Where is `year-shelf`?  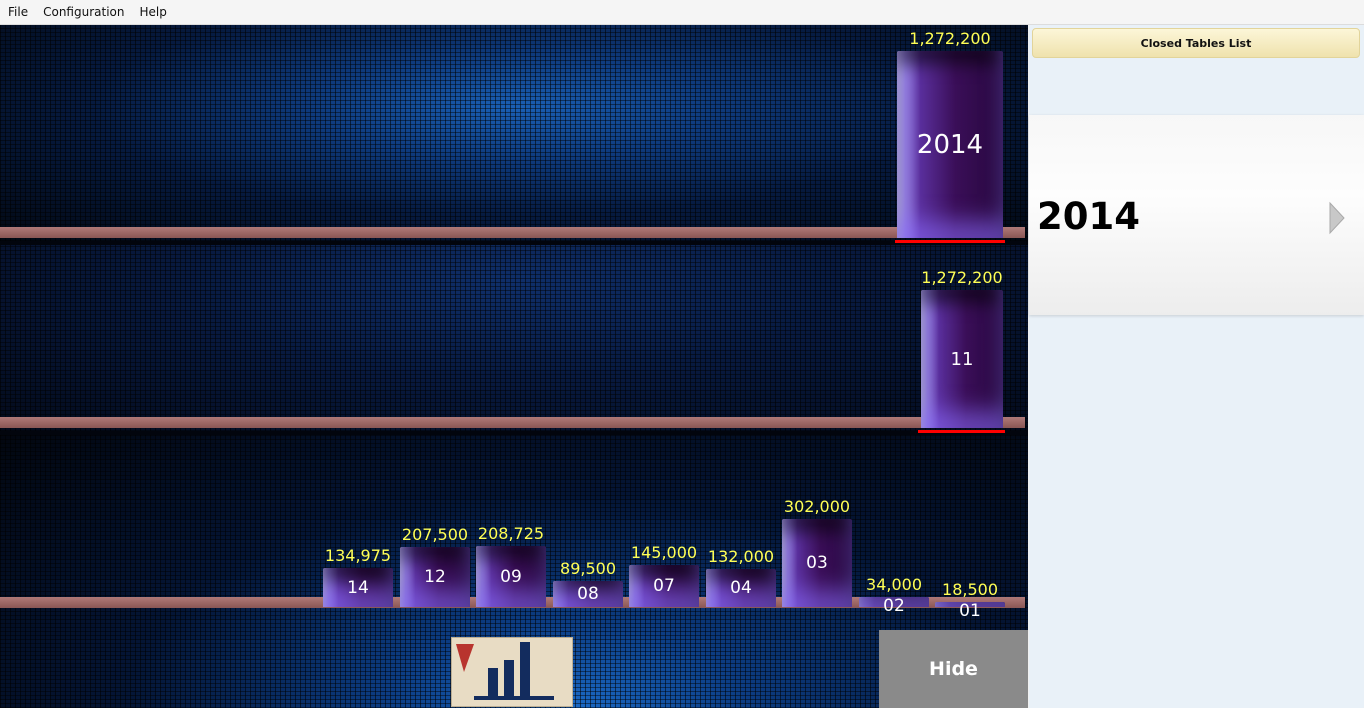
year-shelf is located at coordinates (512, 232).